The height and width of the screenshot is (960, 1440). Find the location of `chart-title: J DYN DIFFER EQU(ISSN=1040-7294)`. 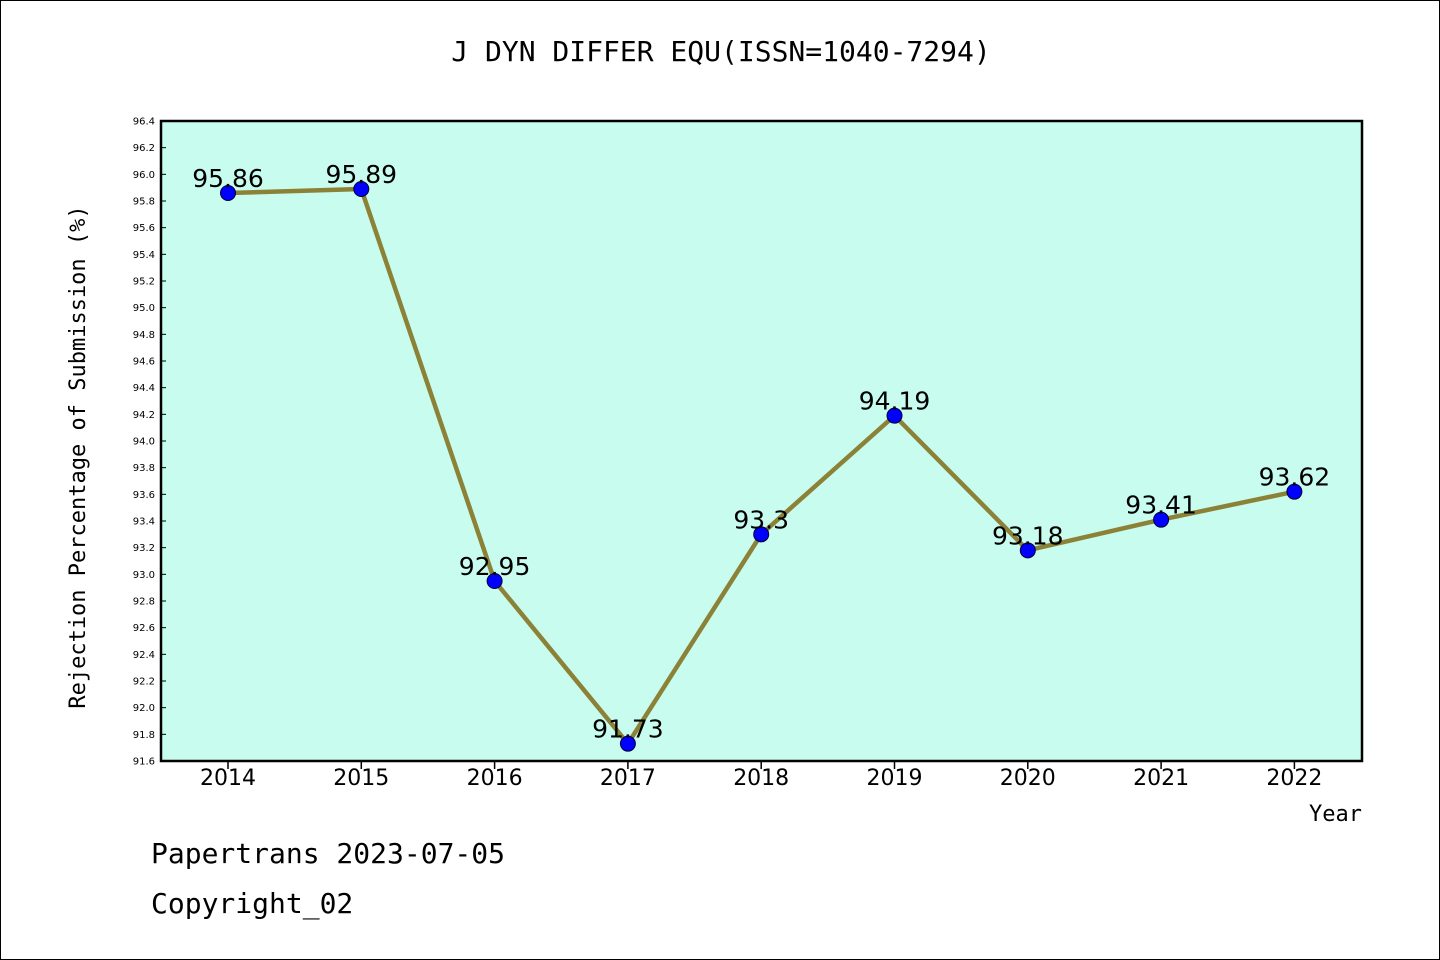

chart-title: J DYN DIFFER EQU(ISSN=1040-7294) is located at coordinates (721, 51).